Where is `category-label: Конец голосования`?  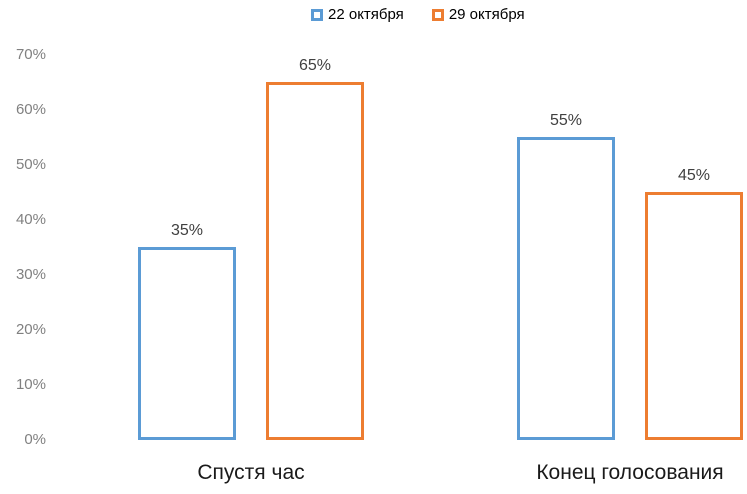
category-label: Конец голосования is located at coordinates (630, 472).